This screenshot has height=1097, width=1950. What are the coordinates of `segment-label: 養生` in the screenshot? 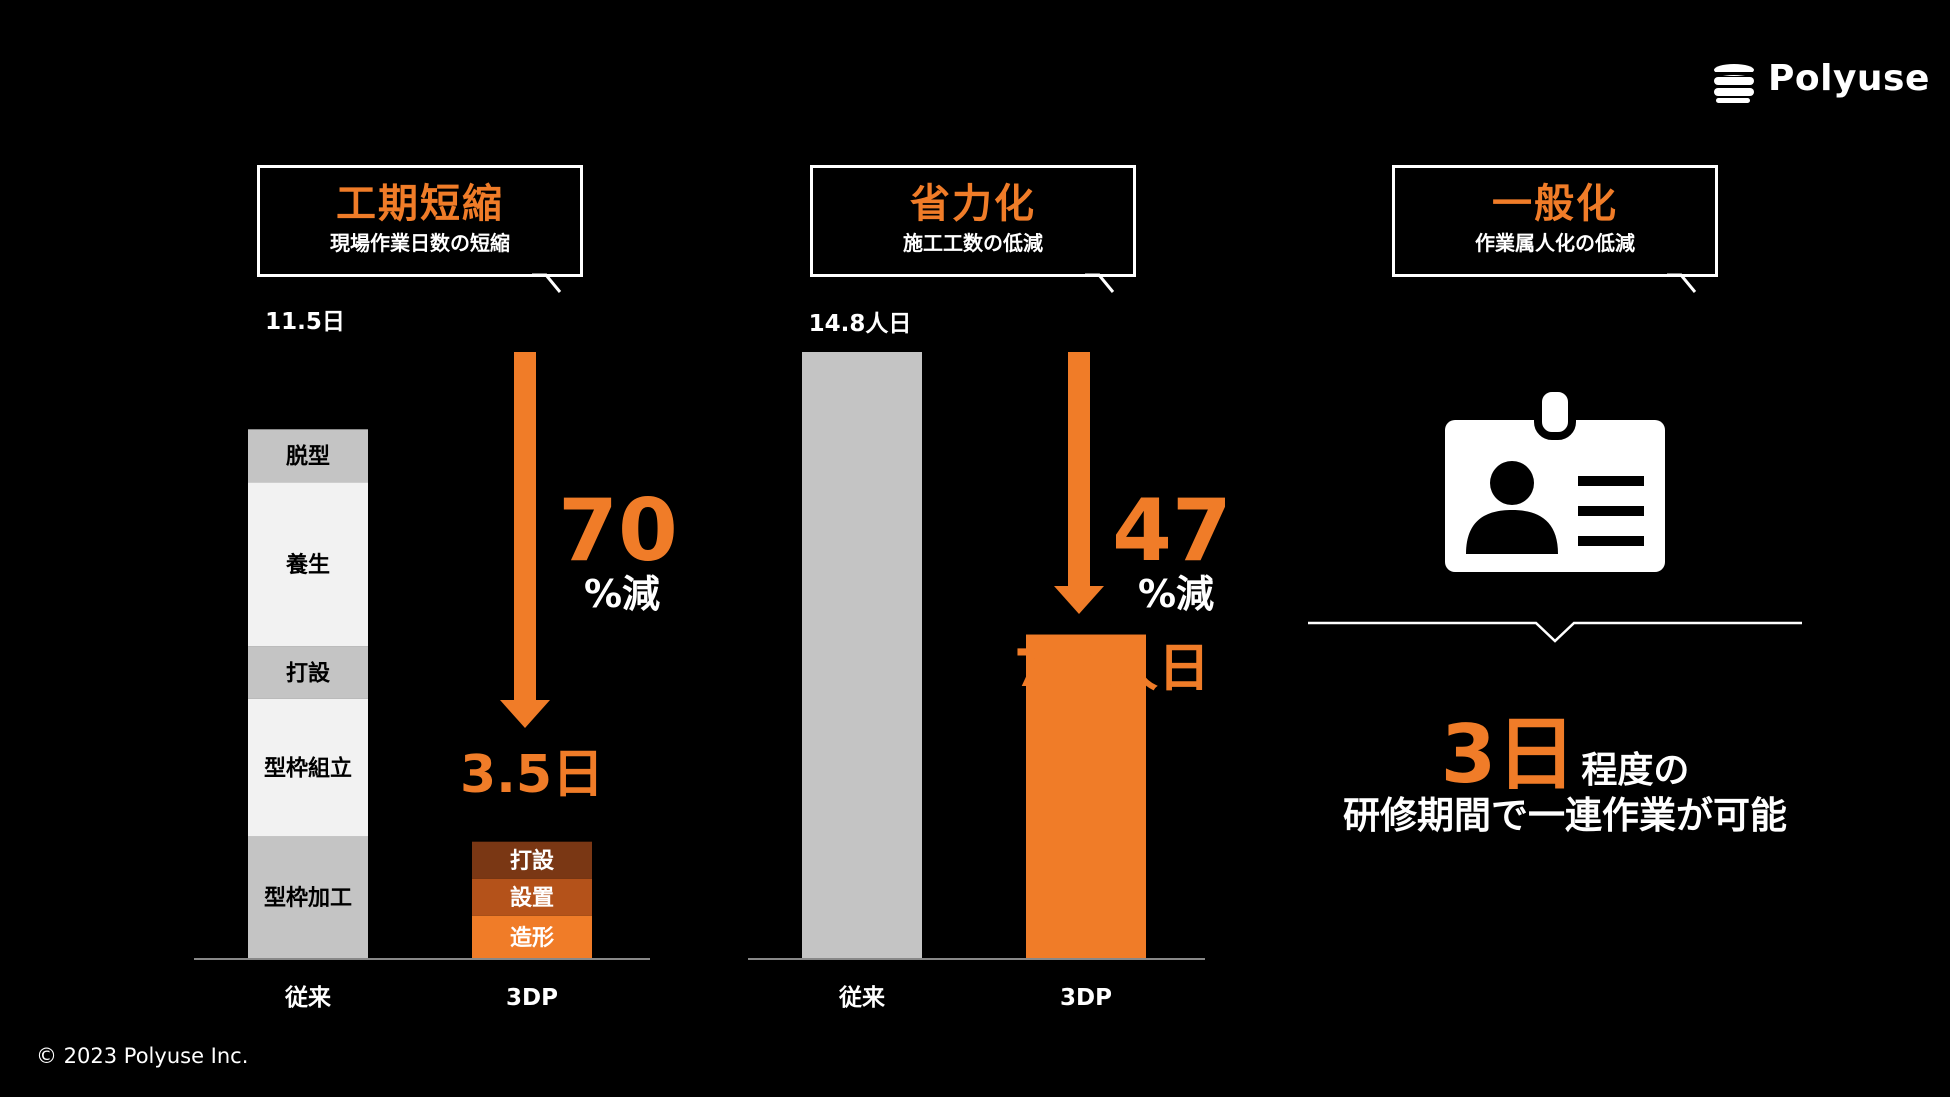 It's located at (308, 565).